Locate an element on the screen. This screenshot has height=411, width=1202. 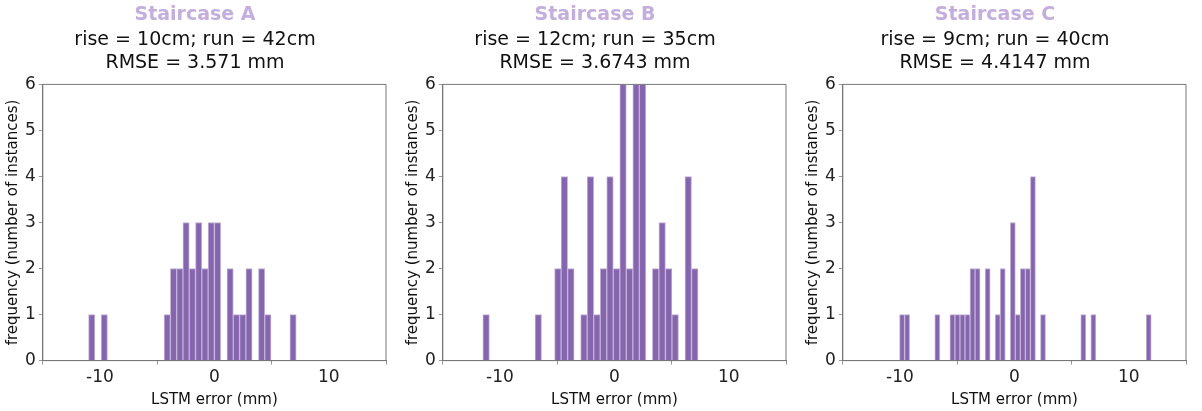
chart-title: Staircase C is located at coordinates (995, 13).